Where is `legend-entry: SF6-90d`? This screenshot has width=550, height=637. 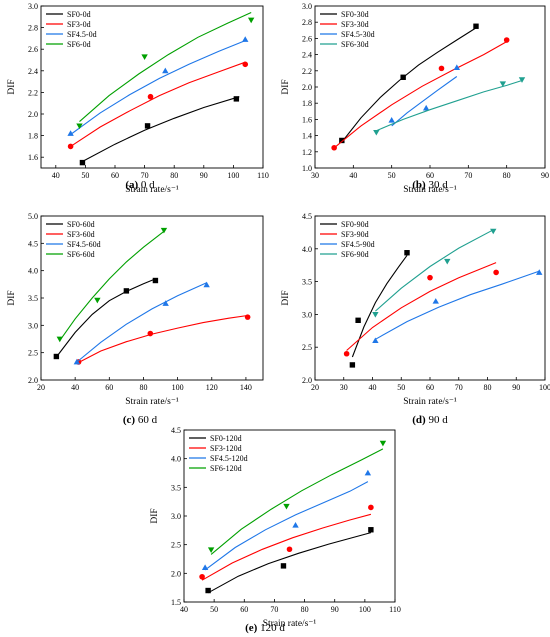 legend-entry: SF6-90d is located at coordinates (355, 254).